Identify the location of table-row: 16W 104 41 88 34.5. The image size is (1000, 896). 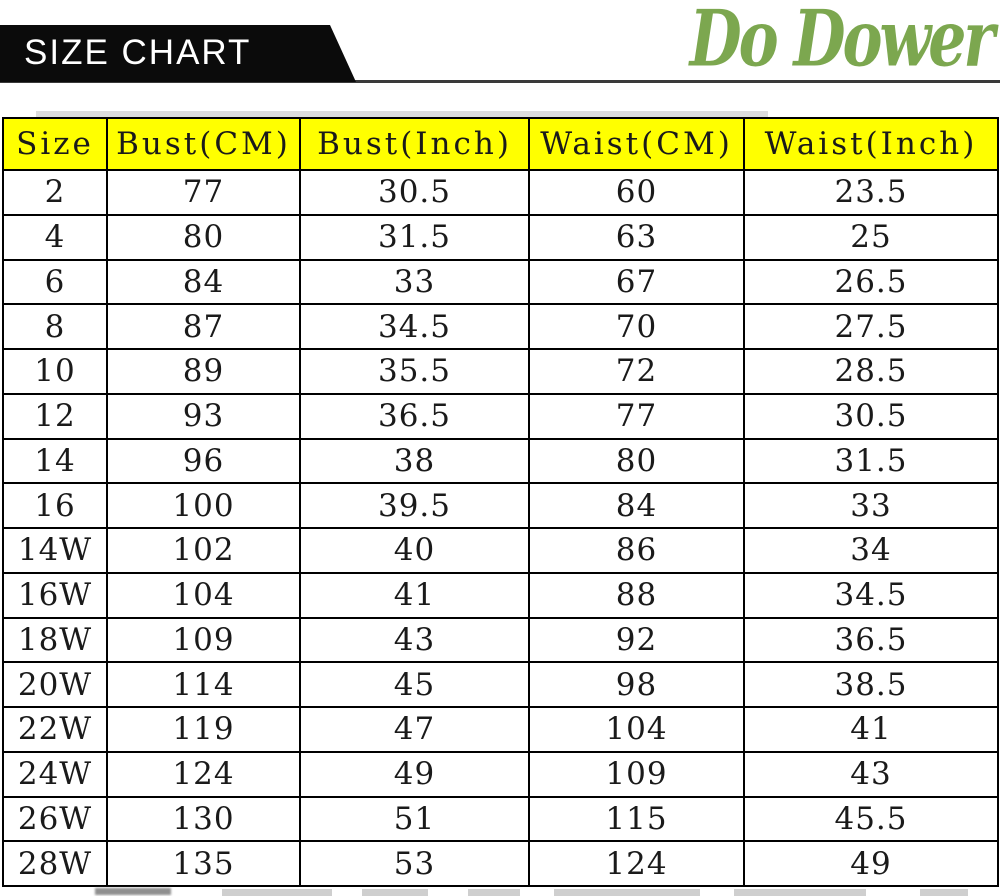
(500, 595).